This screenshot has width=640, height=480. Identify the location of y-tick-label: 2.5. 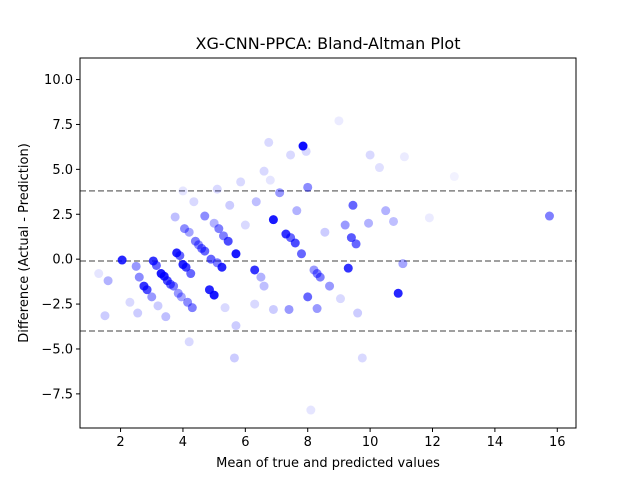
(62, 215).